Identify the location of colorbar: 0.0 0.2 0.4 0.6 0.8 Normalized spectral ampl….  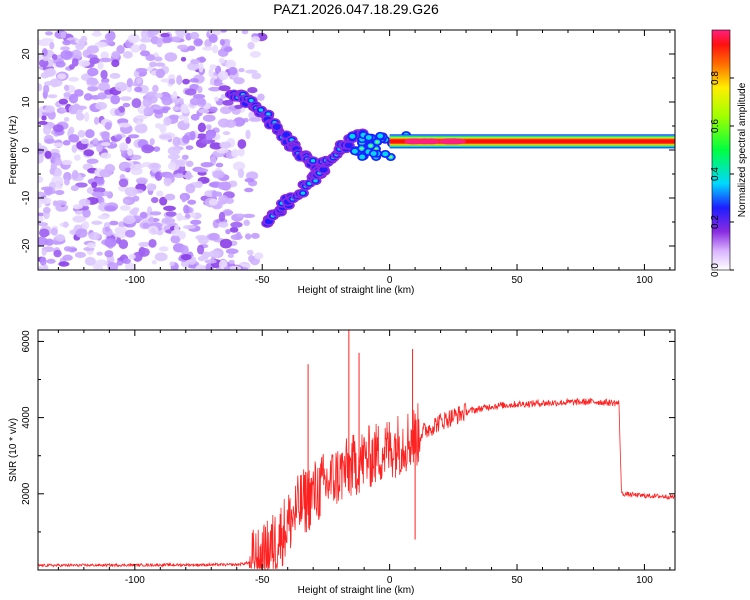
(729, 153).